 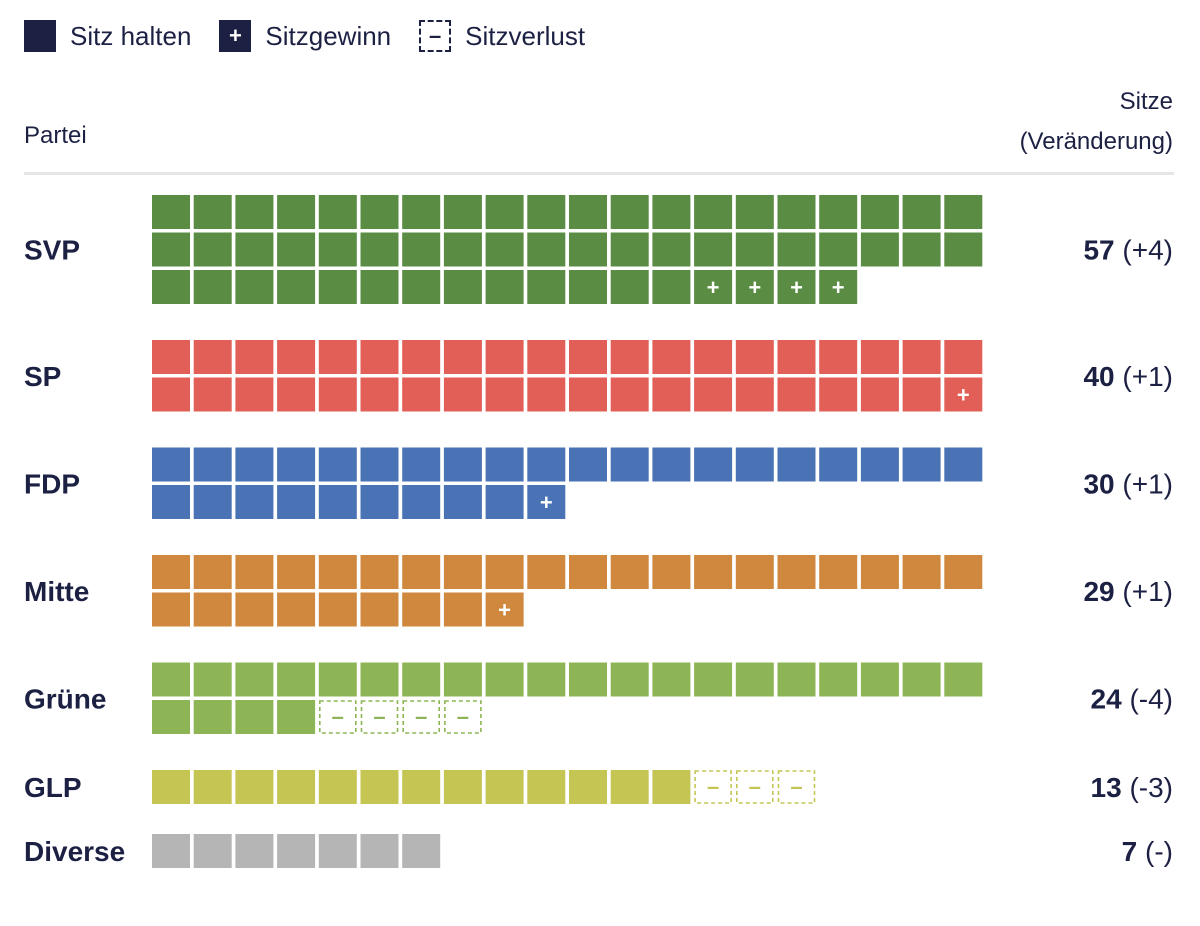 I want to click on party-group-mitte: + Mitte 29 (+1), so click(x=598, y=591).